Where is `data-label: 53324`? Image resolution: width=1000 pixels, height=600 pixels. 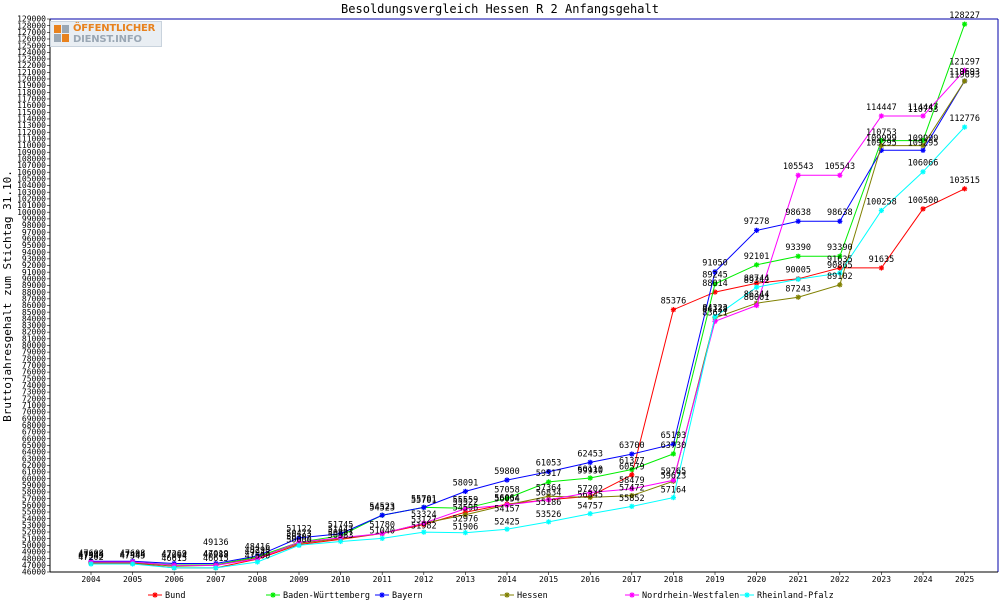
data-label: 53324 is located at coordinates (424, 515).